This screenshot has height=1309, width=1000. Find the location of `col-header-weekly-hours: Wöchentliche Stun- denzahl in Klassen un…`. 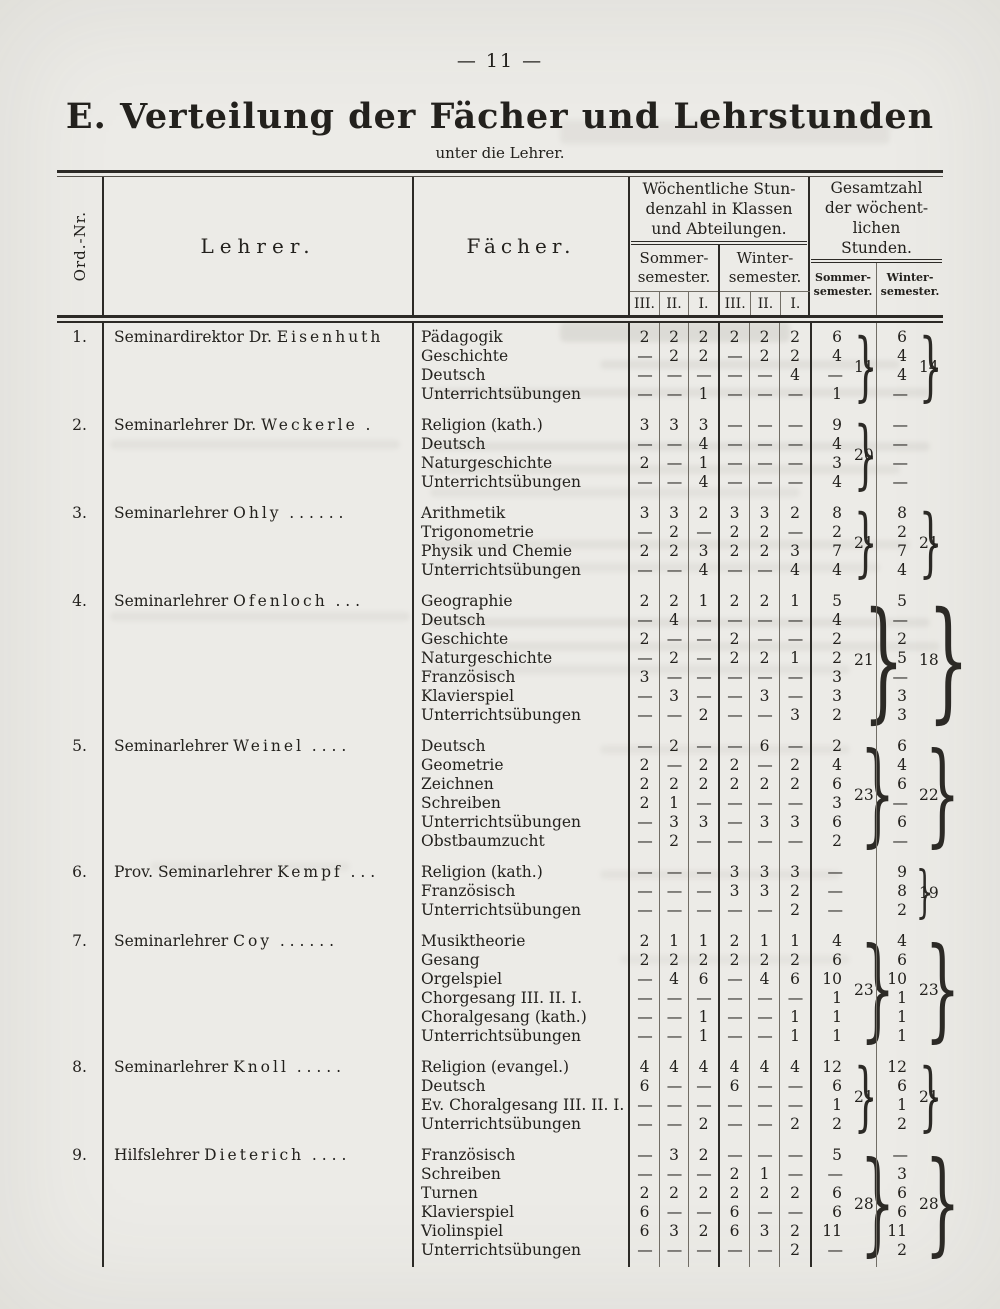

col-header-weekly-hours: Wöchentliche Stun- denzahl in Klassen un… is located at coordinates (720, 246).